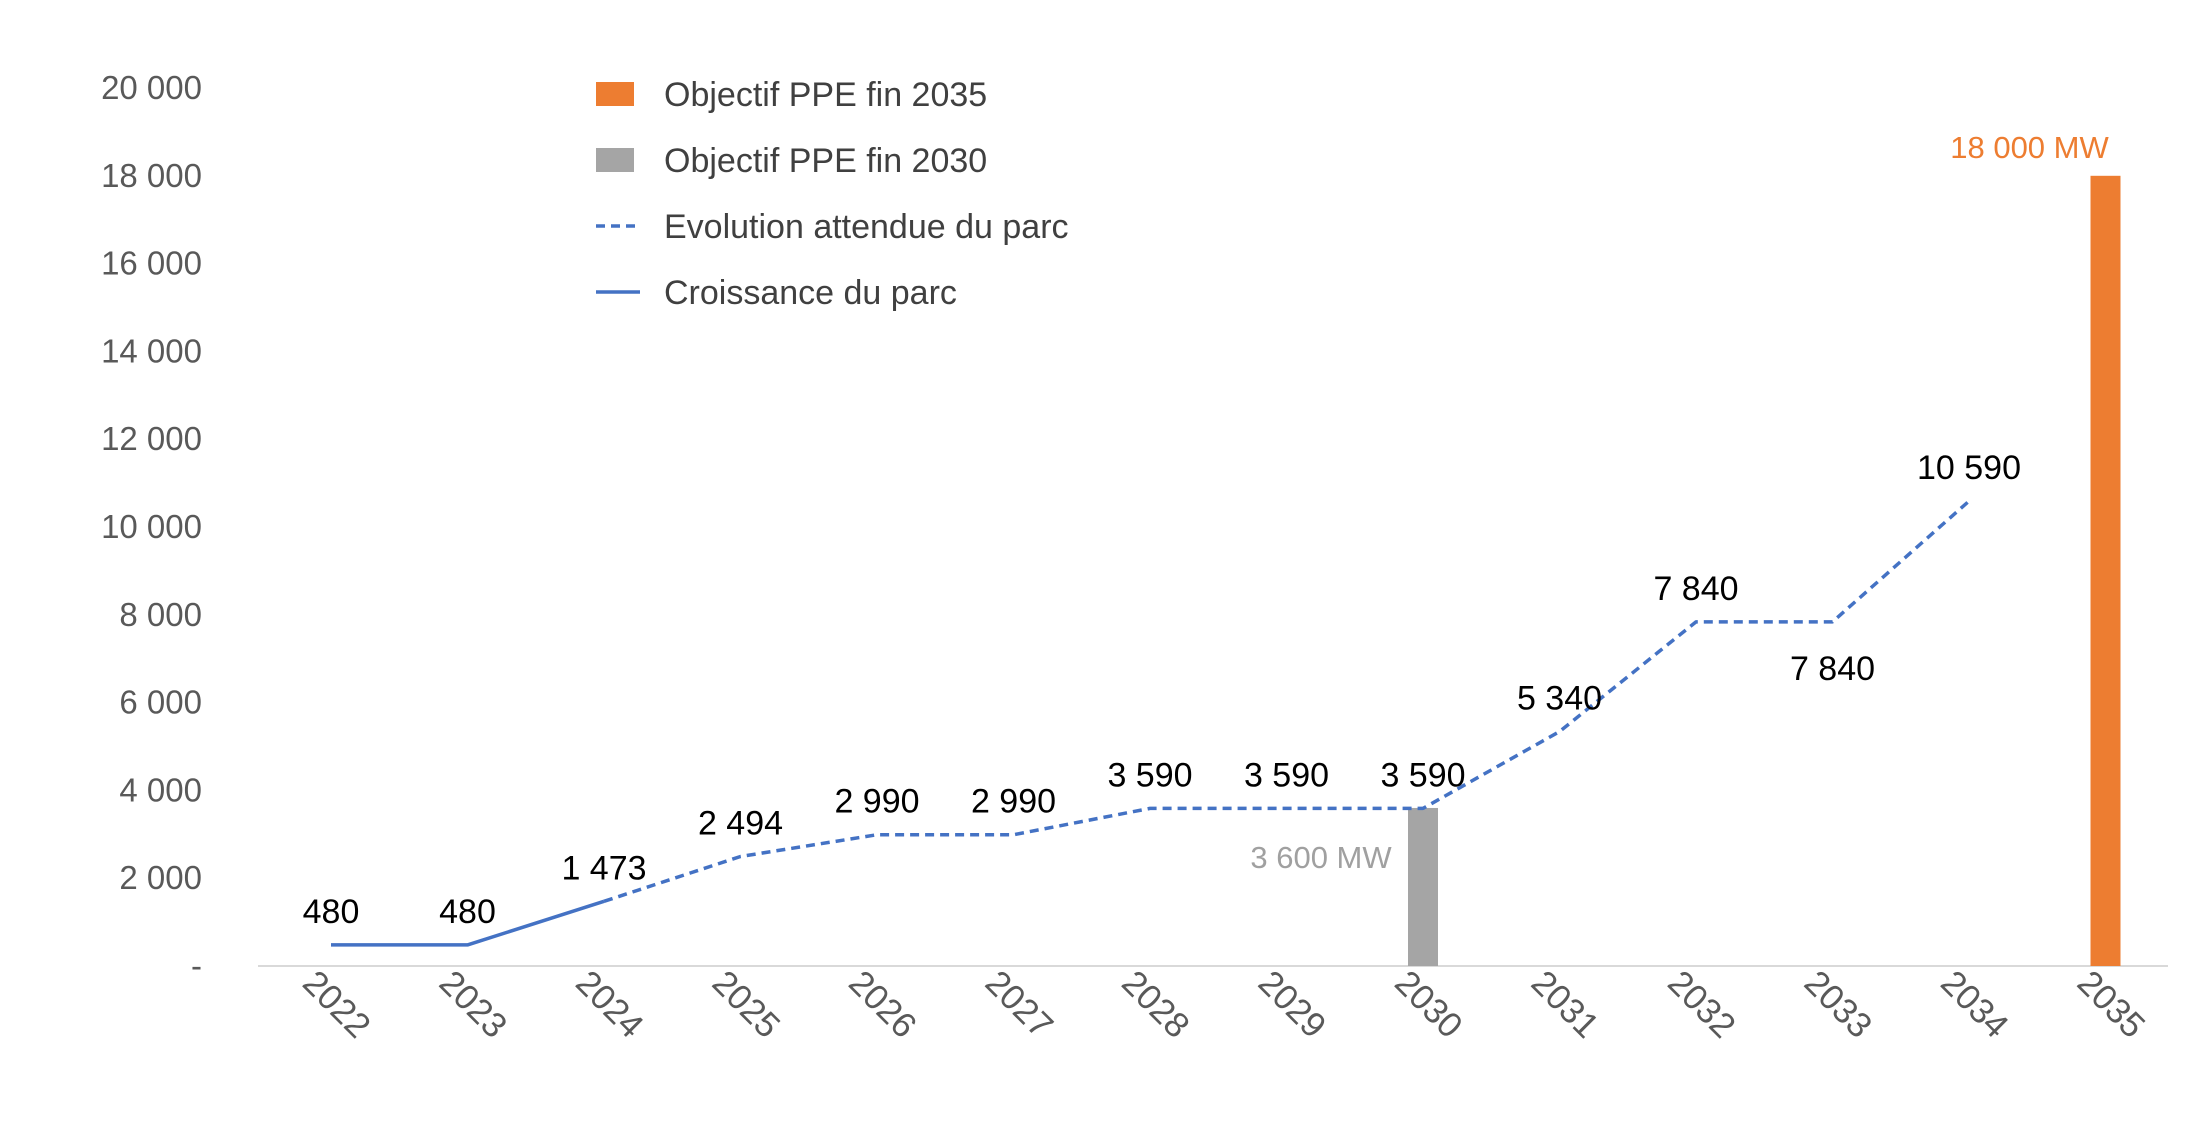 This screenshot has height=1122, width=2192. What do you see at coordinates (1321, 857) in the screenshot?
I see `bar-label: 3 600 MW` at bounding box center [1321, 857].